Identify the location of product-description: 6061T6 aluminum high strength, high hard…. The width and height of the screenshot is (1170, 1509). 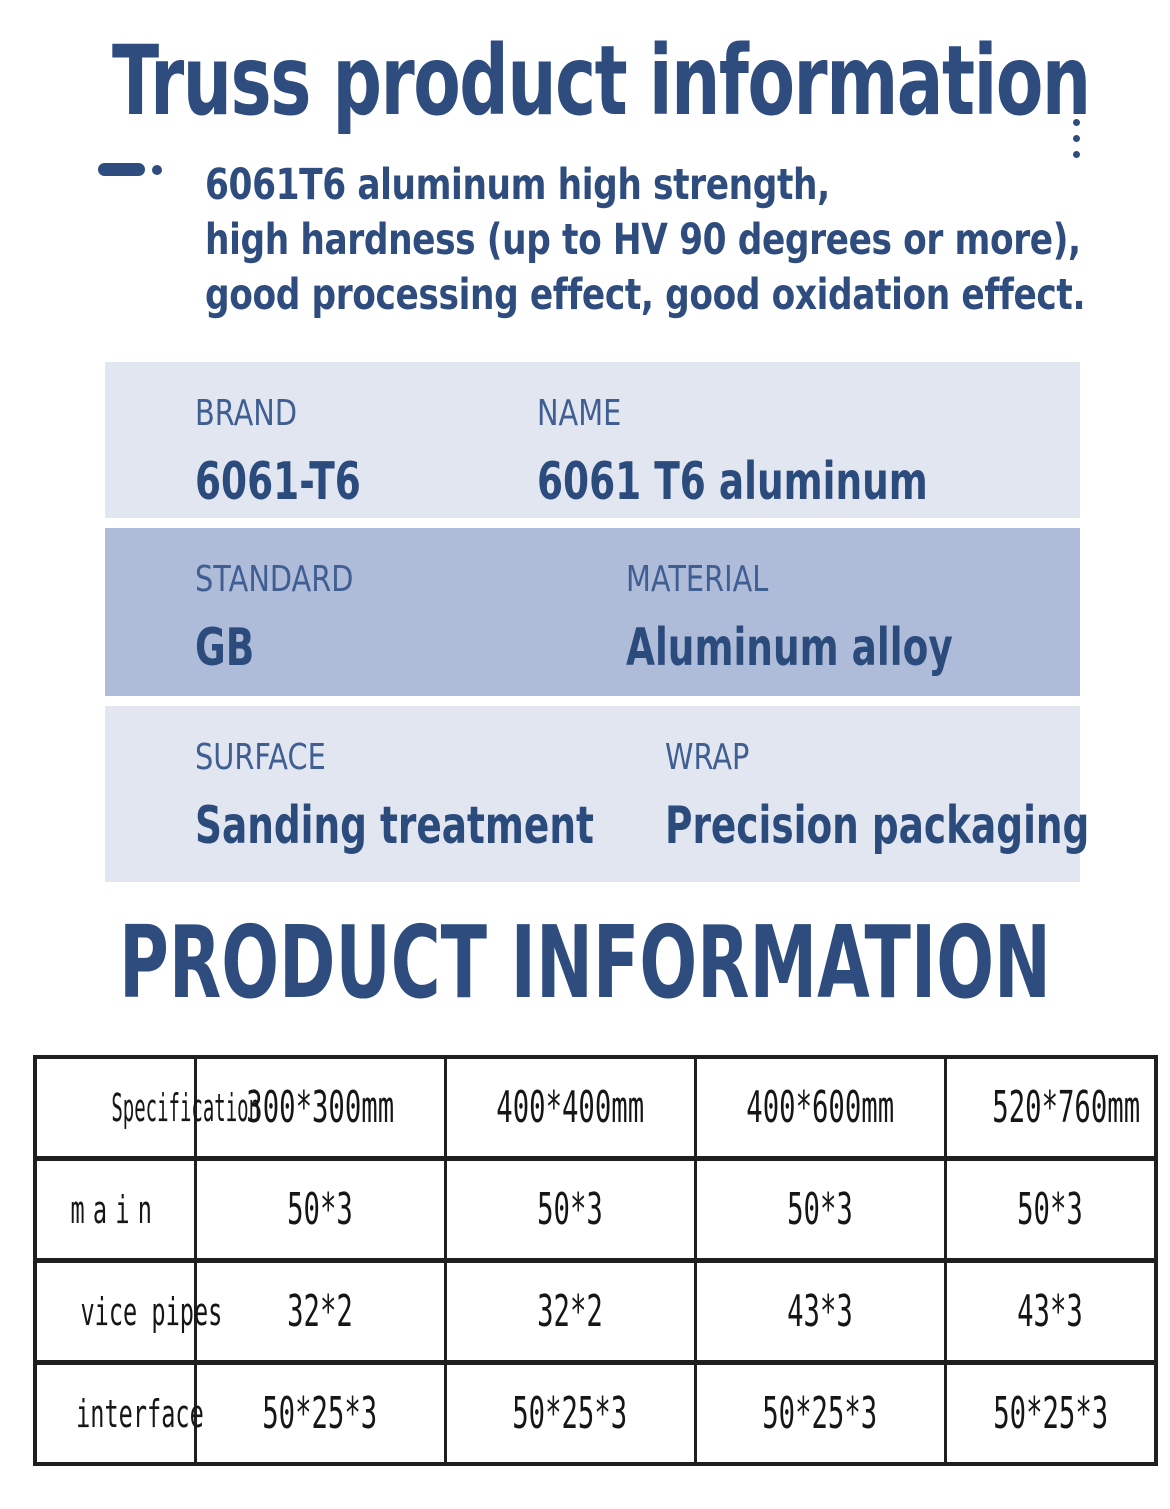
(687, 240).